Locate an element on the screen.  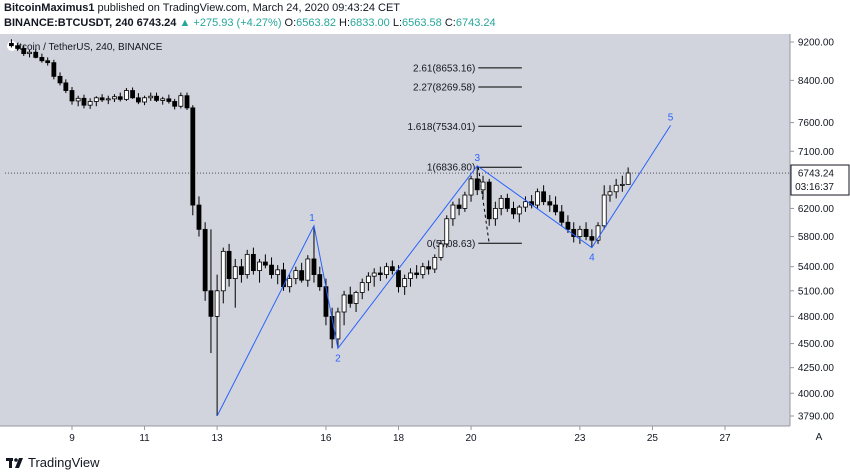
x-tick-label: 23 is located at coordinates (580, 438).